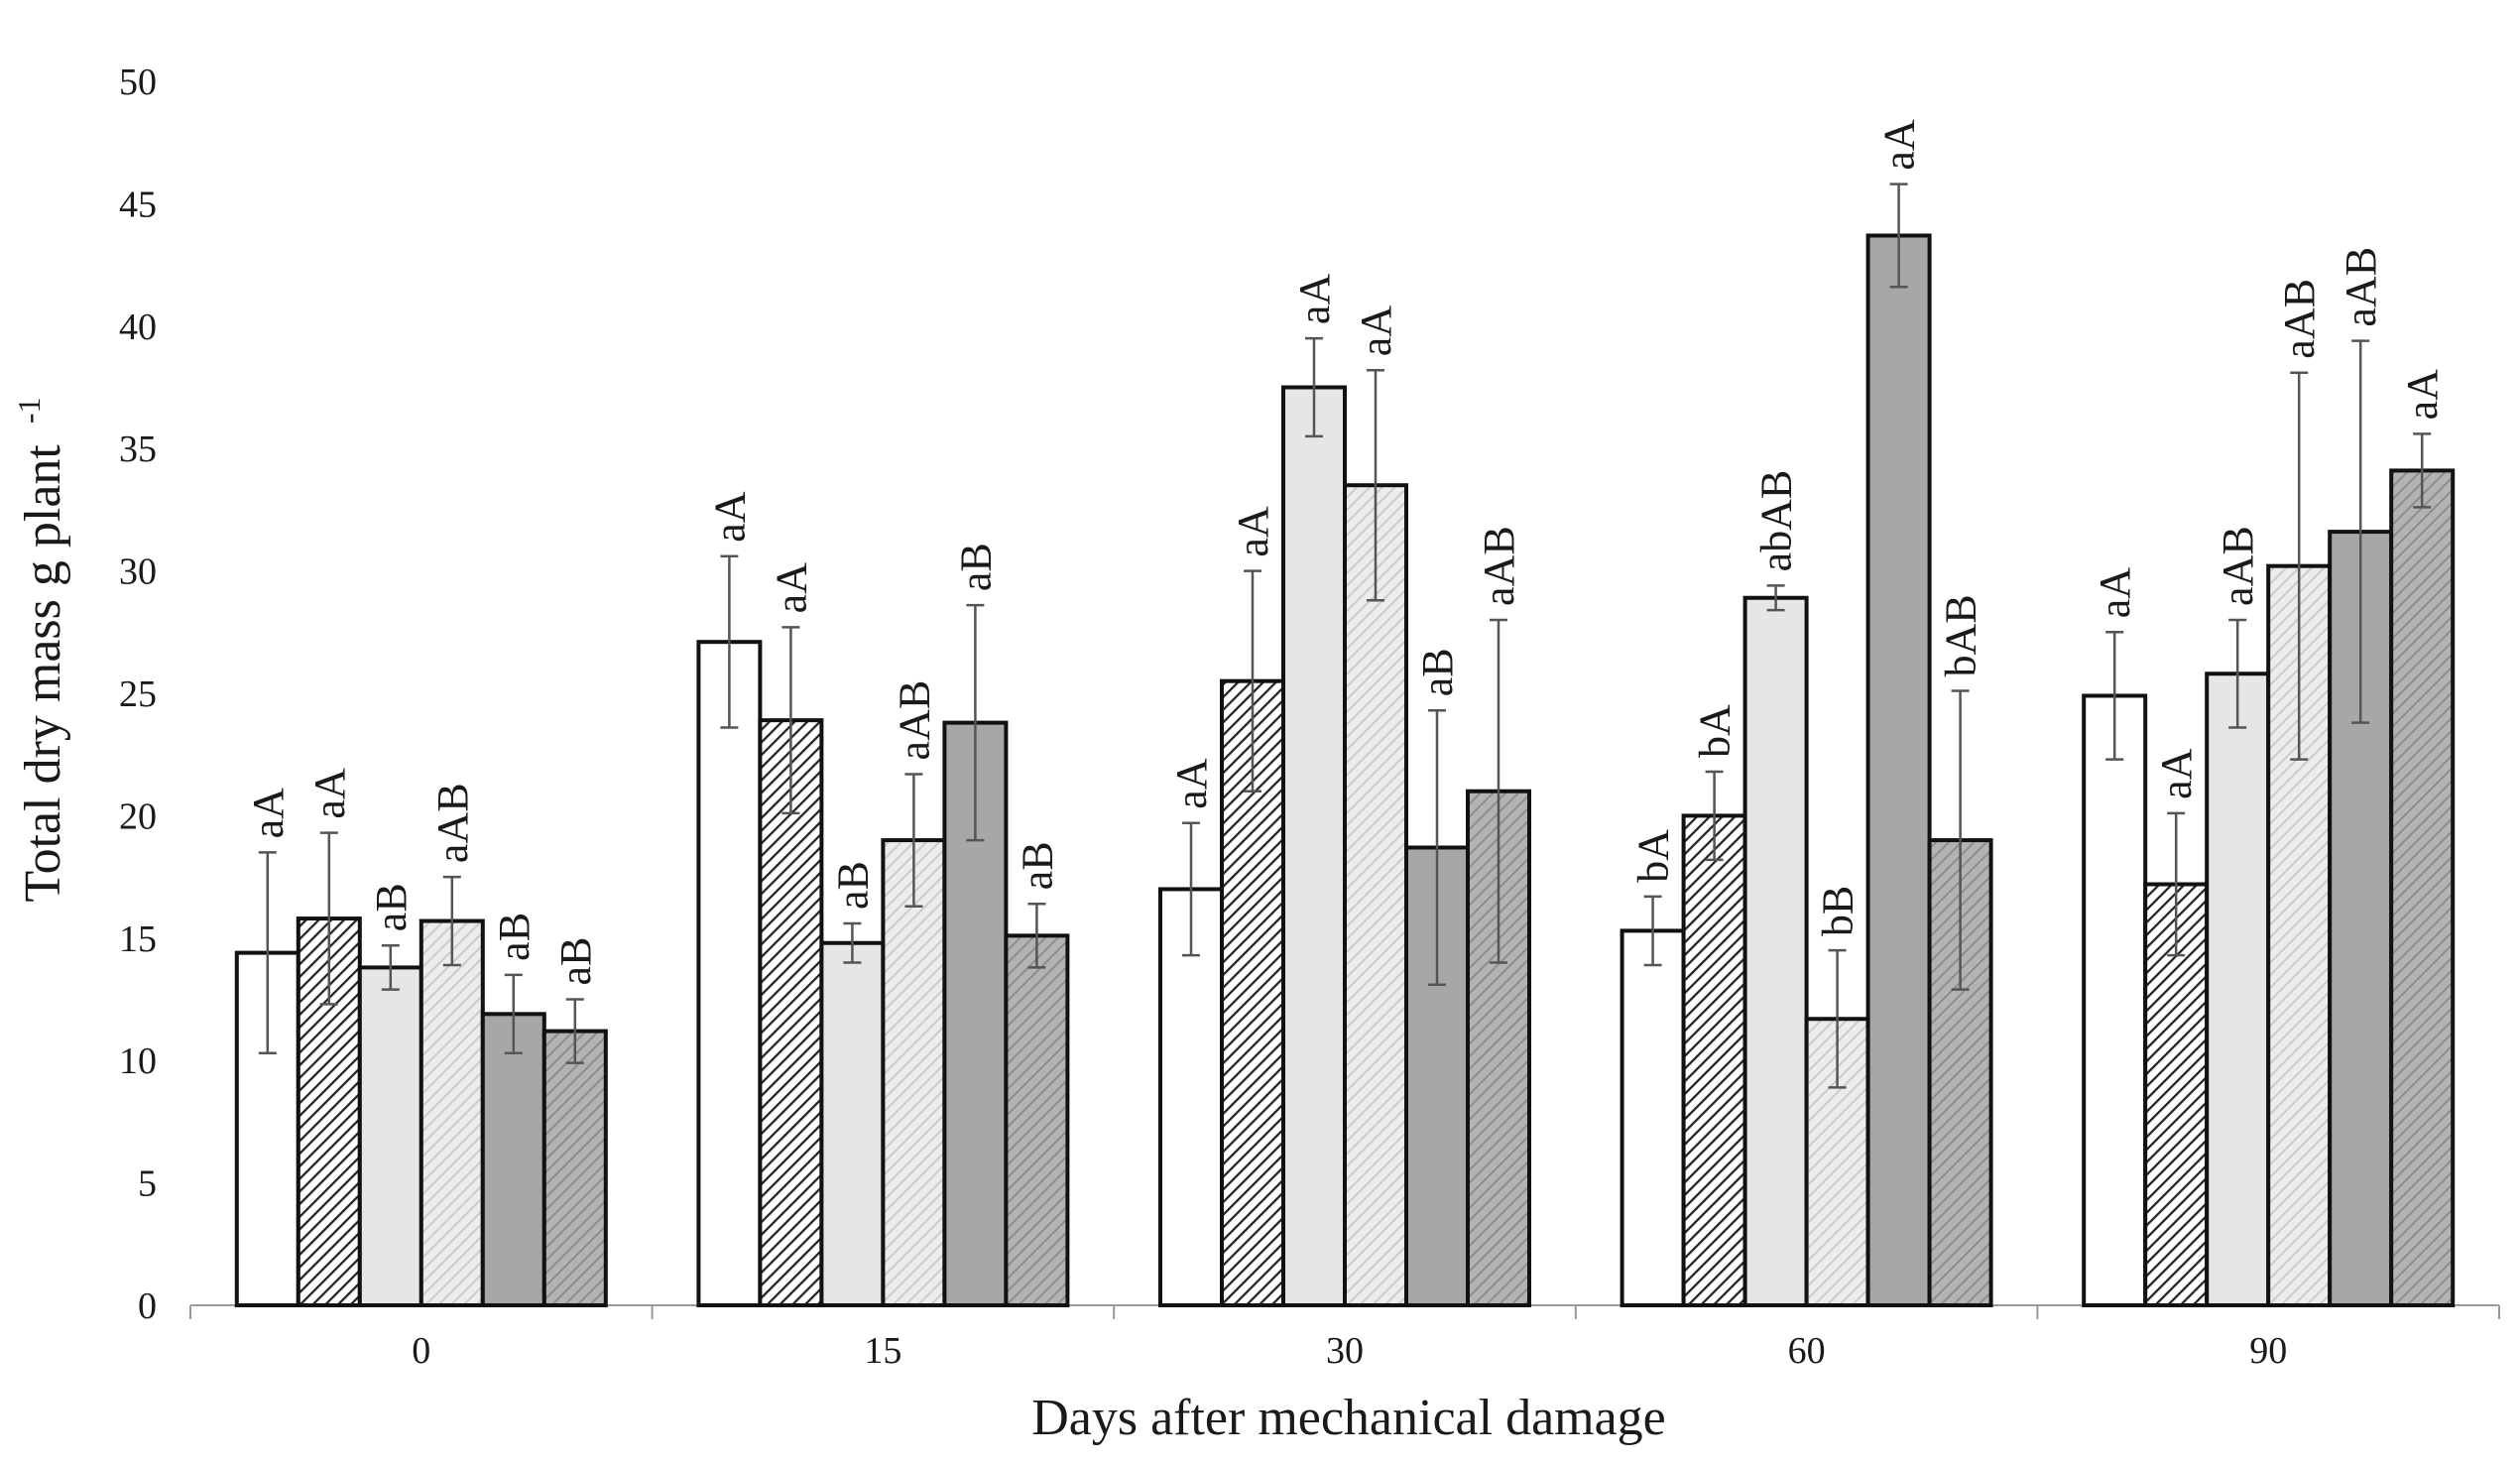  I want to click on x-tick-label: 90, so click(2268, 1351).